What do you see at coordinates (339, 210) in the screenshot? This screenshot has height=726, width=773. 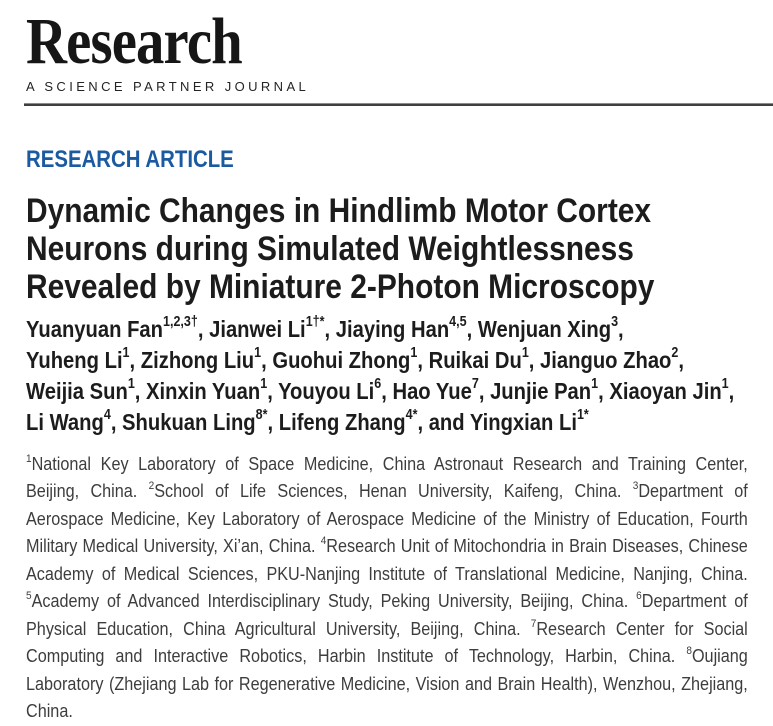 I see `article-title-line: Dynamic Changes in Hindlimb Motor Cortex` at bounding box center [339, 210].